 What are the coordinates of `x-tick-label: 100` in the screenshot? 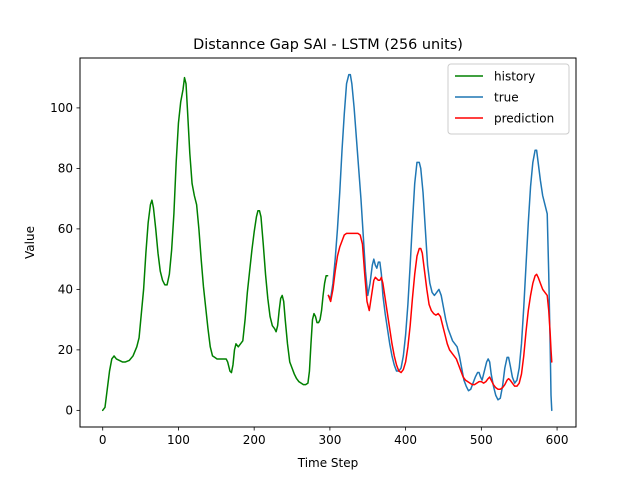 It's located at (178, 440).